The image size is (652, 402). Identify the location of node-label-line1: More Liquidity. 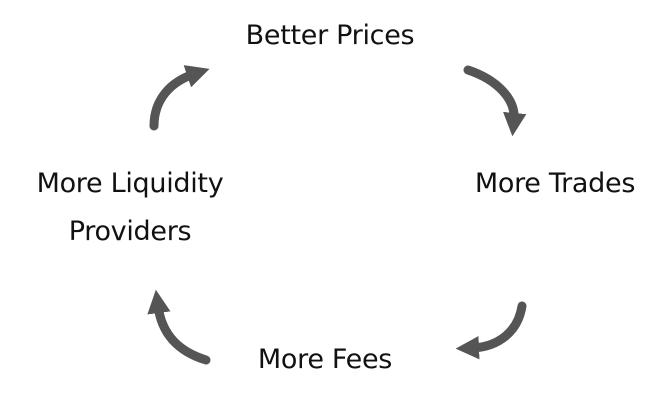
(130, 183).